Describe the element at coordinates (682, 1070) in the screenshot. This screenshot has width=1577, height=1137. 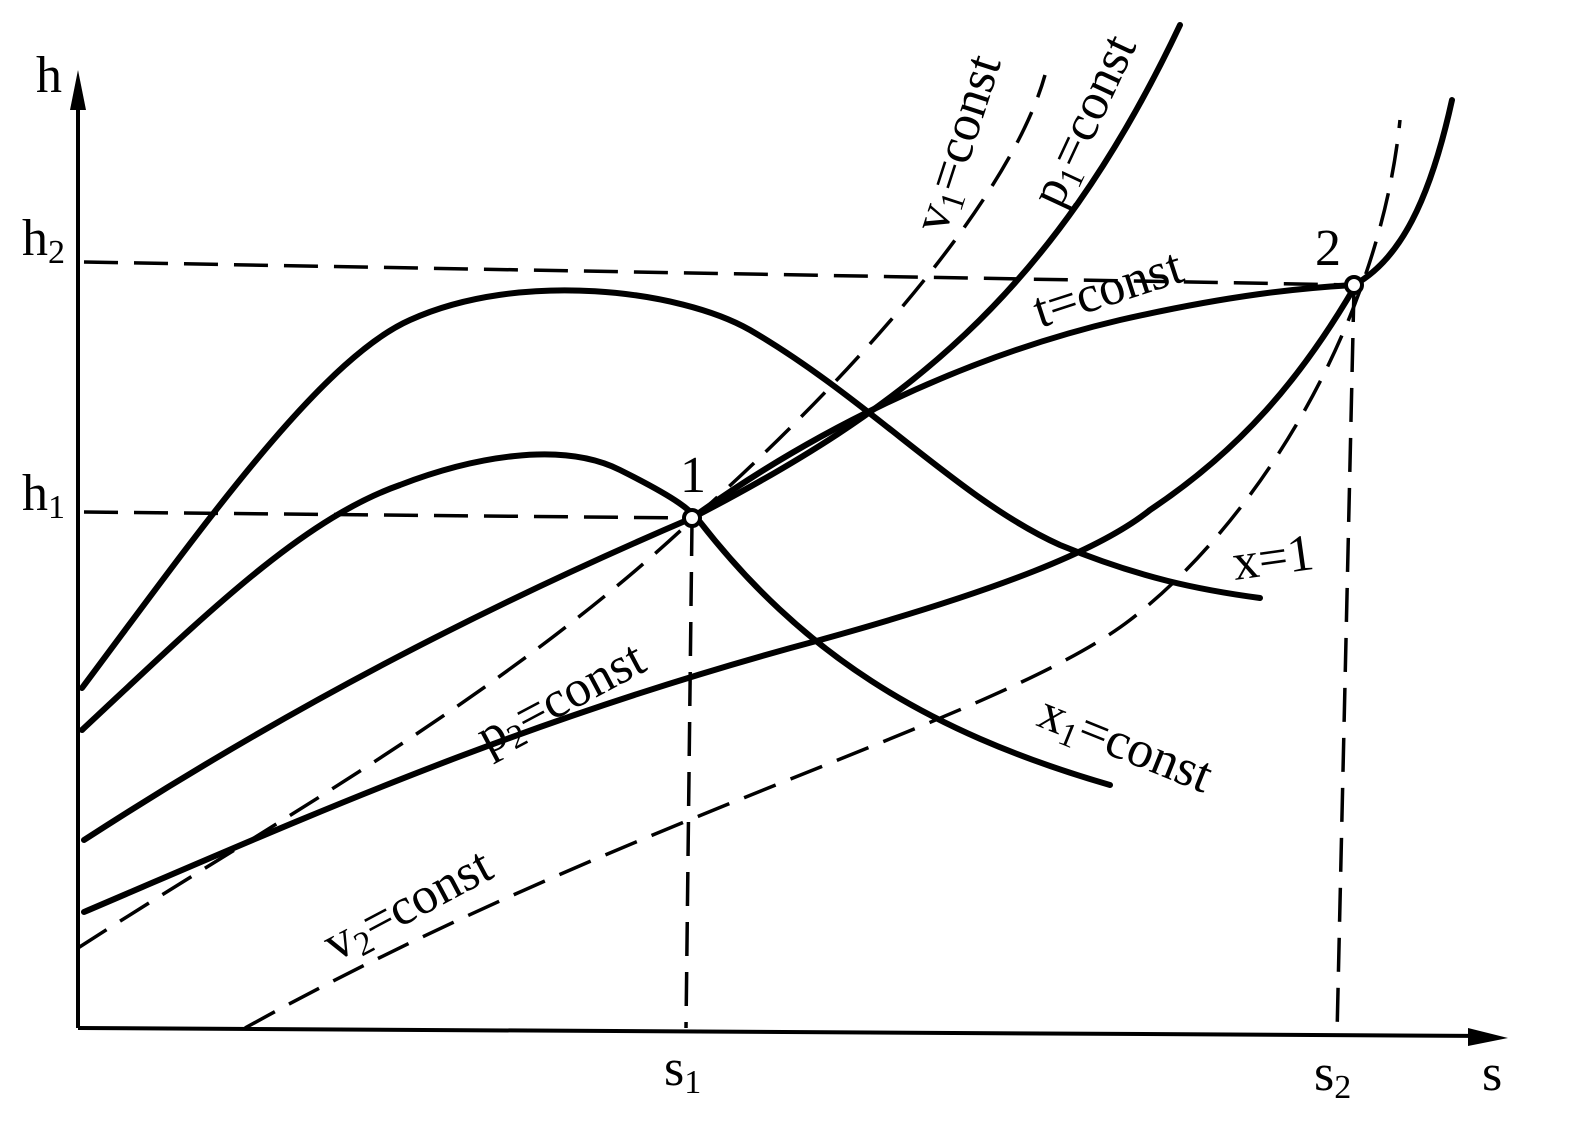
I see `s1-tick-label: s1` at that location.